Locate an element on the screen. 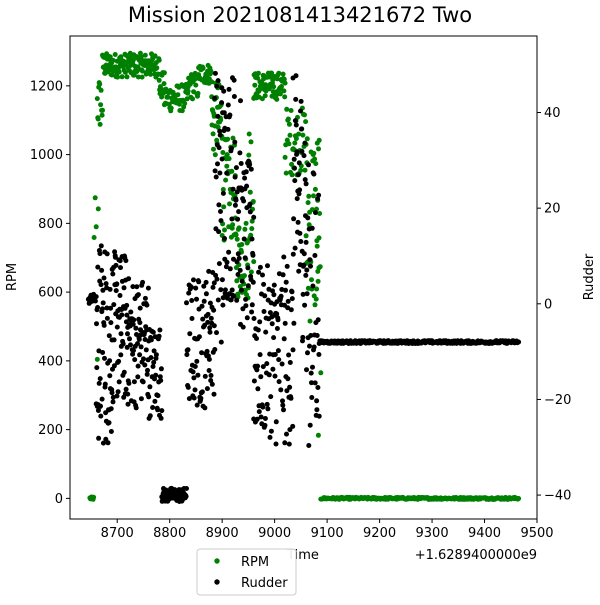  x-offset-label: +1.6289400000e9 is located at coordinates (476, 555).